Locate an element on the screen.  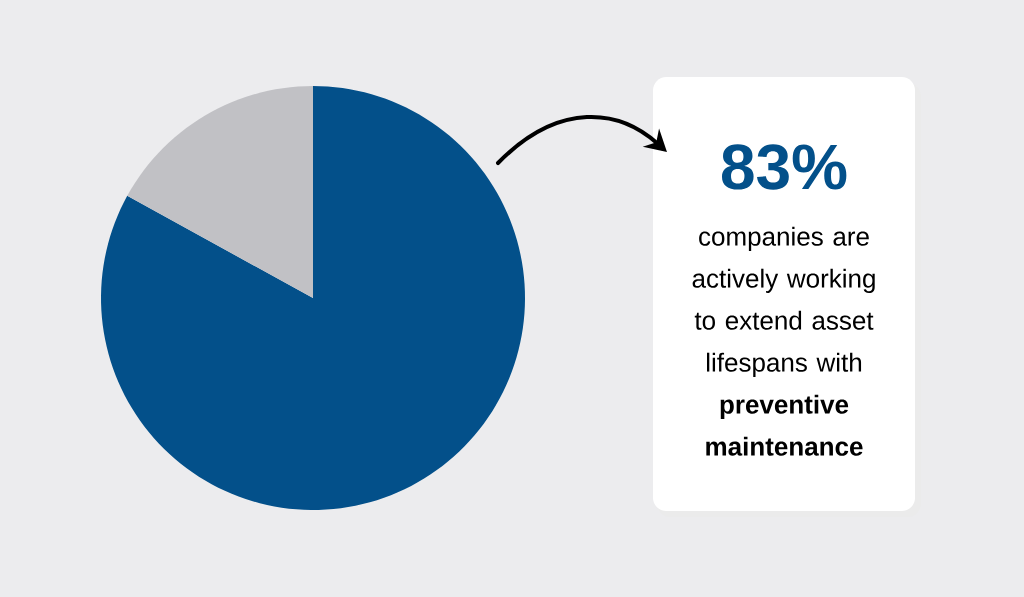
text: 83% is located at coordinates (784, 167).